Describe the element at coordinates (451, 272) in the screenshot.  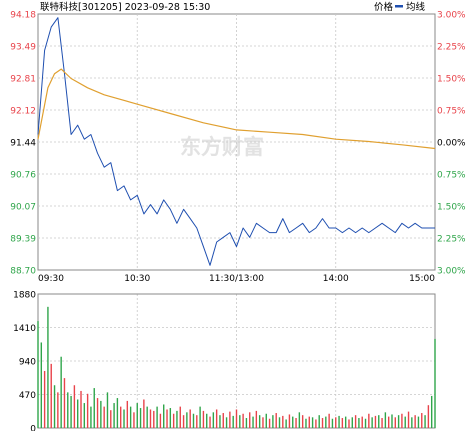
I see `y-right-tick-label: 3.00%` at that location.